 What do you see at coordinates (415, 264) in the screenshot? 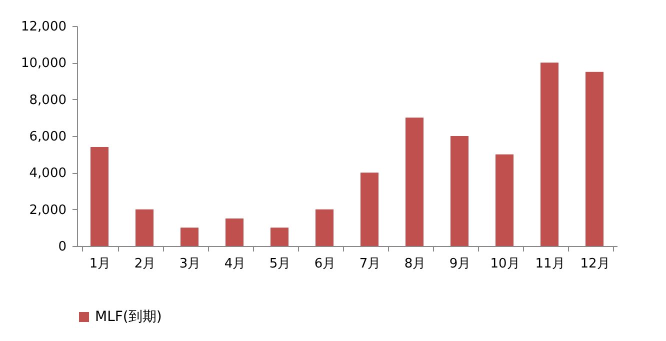
I see `x-tick-label: 8月` at bounding box center [415, 264].